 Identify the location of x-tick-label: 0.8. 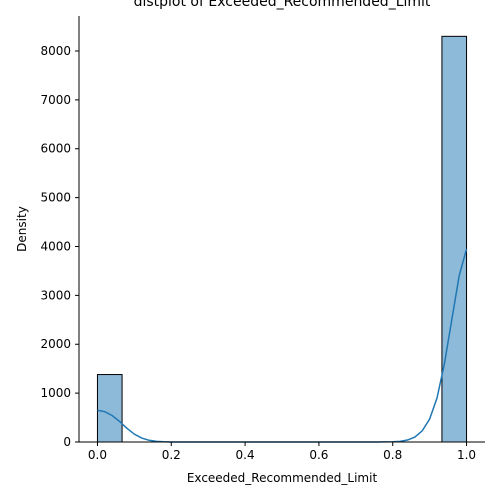
(392, 455).